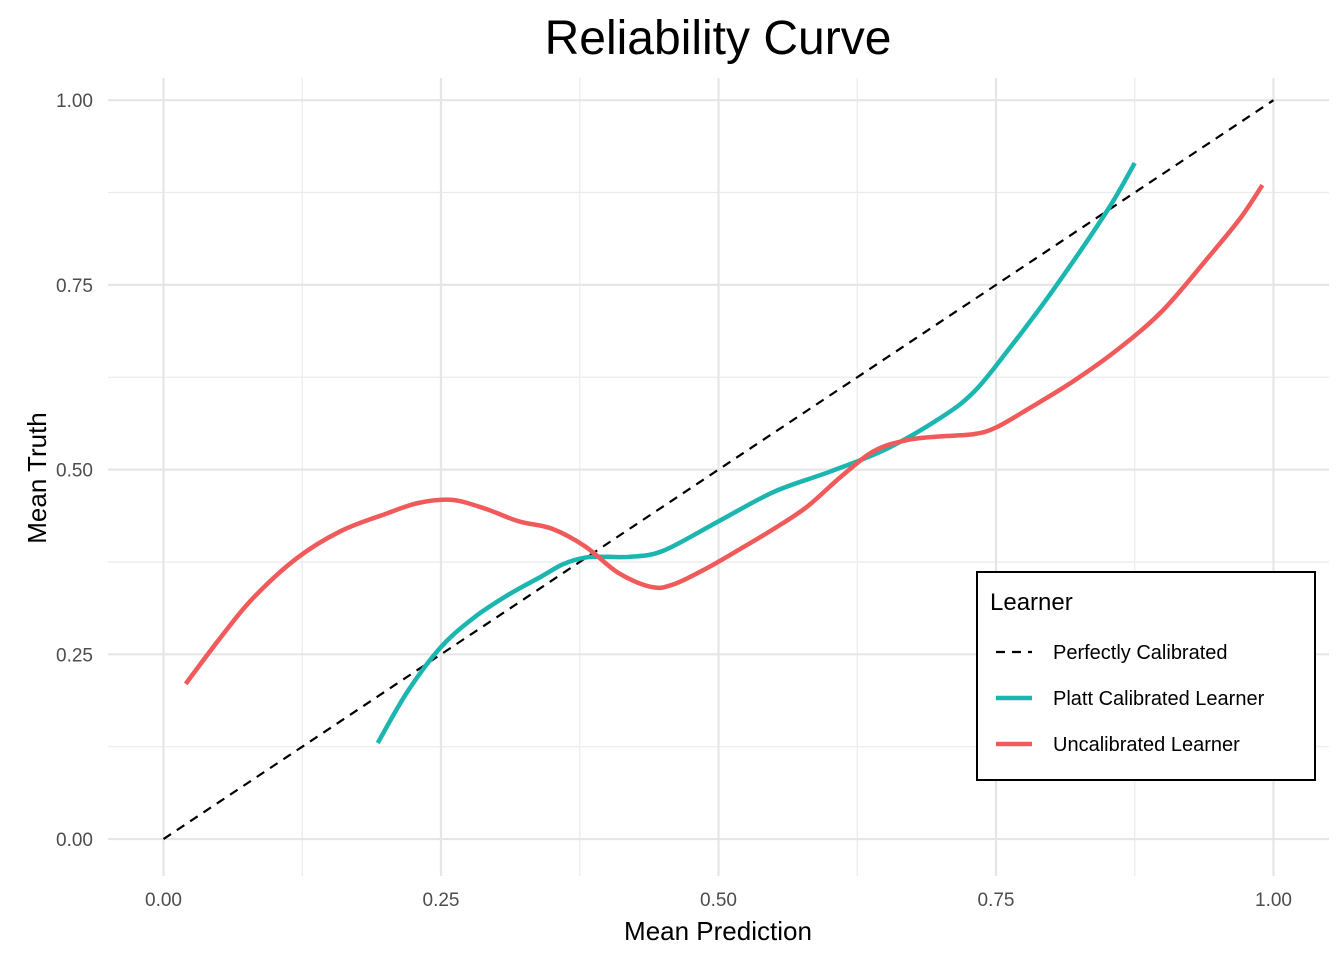 The width and height of the screenshot is (1344, 960). I want to click on x-tick-label: 0.50, so click(718, 900).